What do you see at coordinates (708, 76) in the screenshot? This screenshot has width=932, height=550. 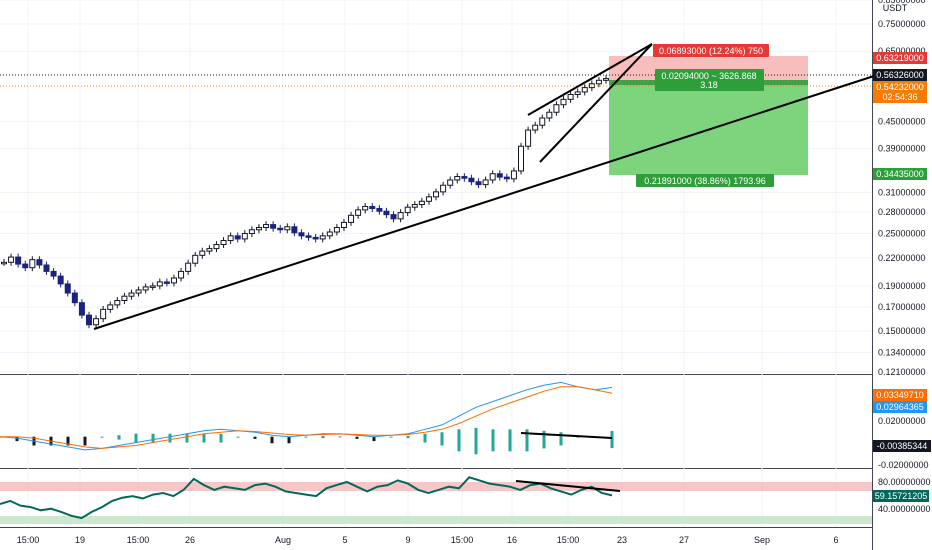 I see `pnl-label-line1: 0.02094000 ~ 3626.868` at bounding box center [708, 76].